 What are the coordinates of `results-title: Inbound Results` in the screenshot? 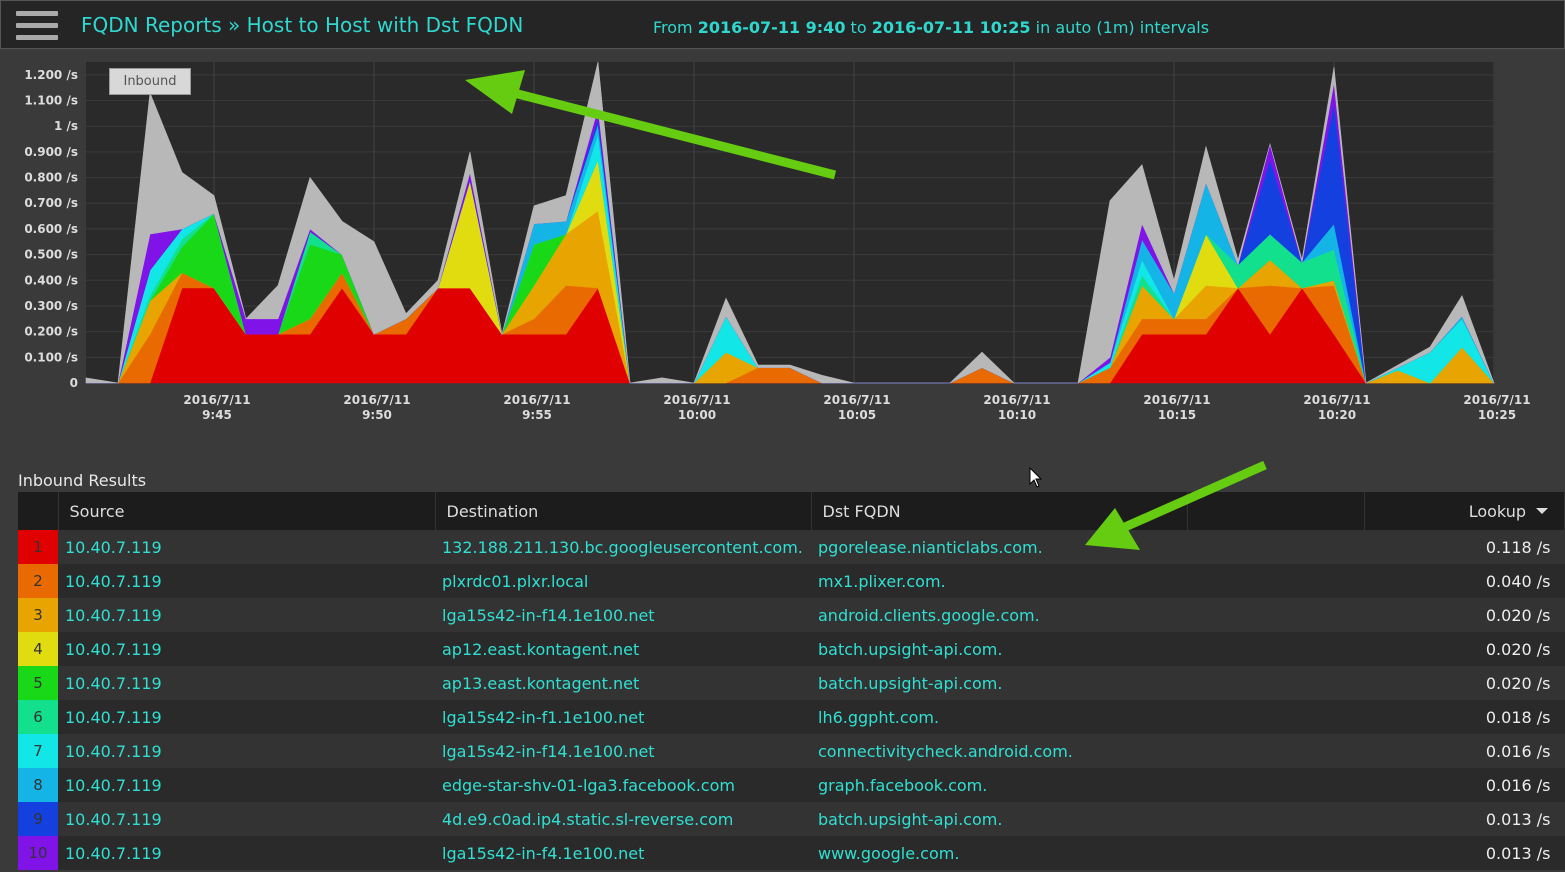 It's located at (82, 480).